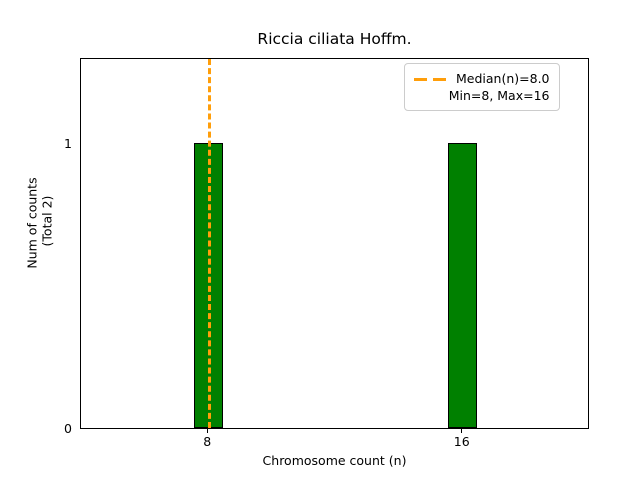  I want to click on y-axis-ticks: 1 0, so click(36, 246).